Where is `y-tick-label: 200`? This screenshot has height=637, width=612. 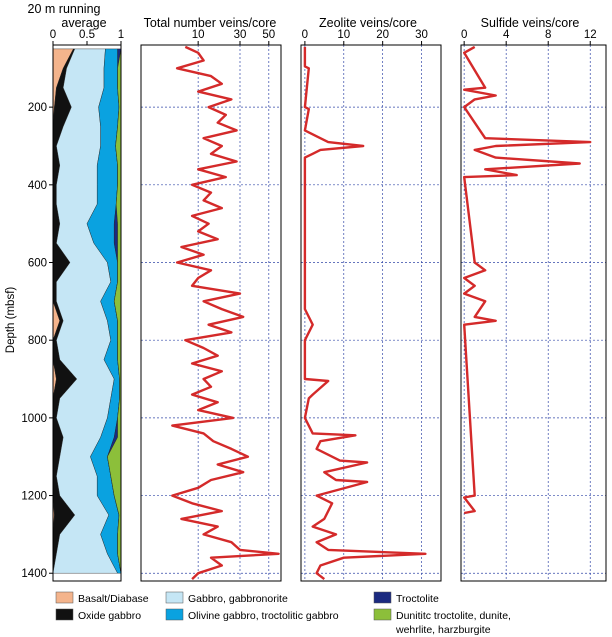
y-tick-label: 200 is located at coordinates (37, 108).